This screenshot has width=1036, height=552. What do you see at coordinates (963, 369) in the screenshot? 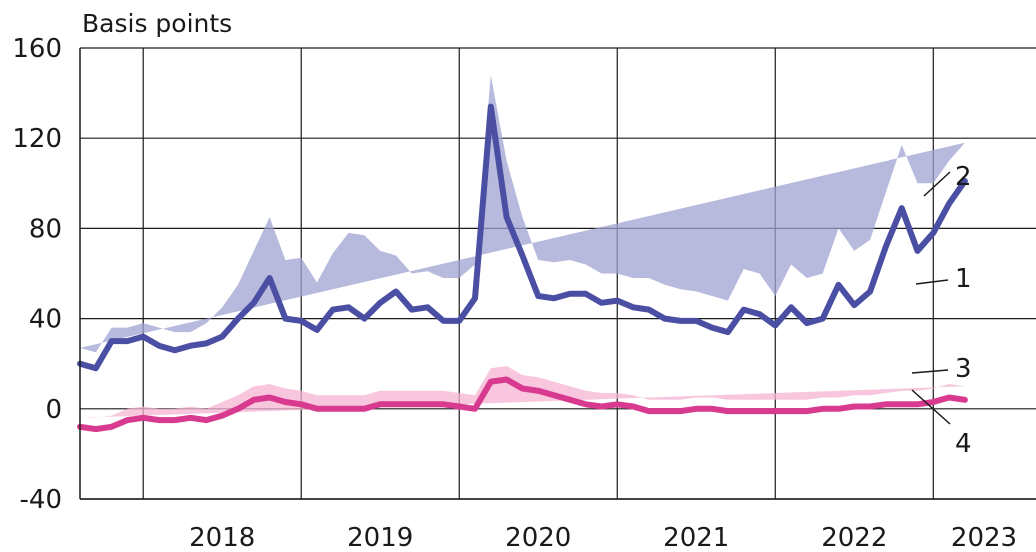
I see `callout-3-label: 3` at bounding box center [963, 369].